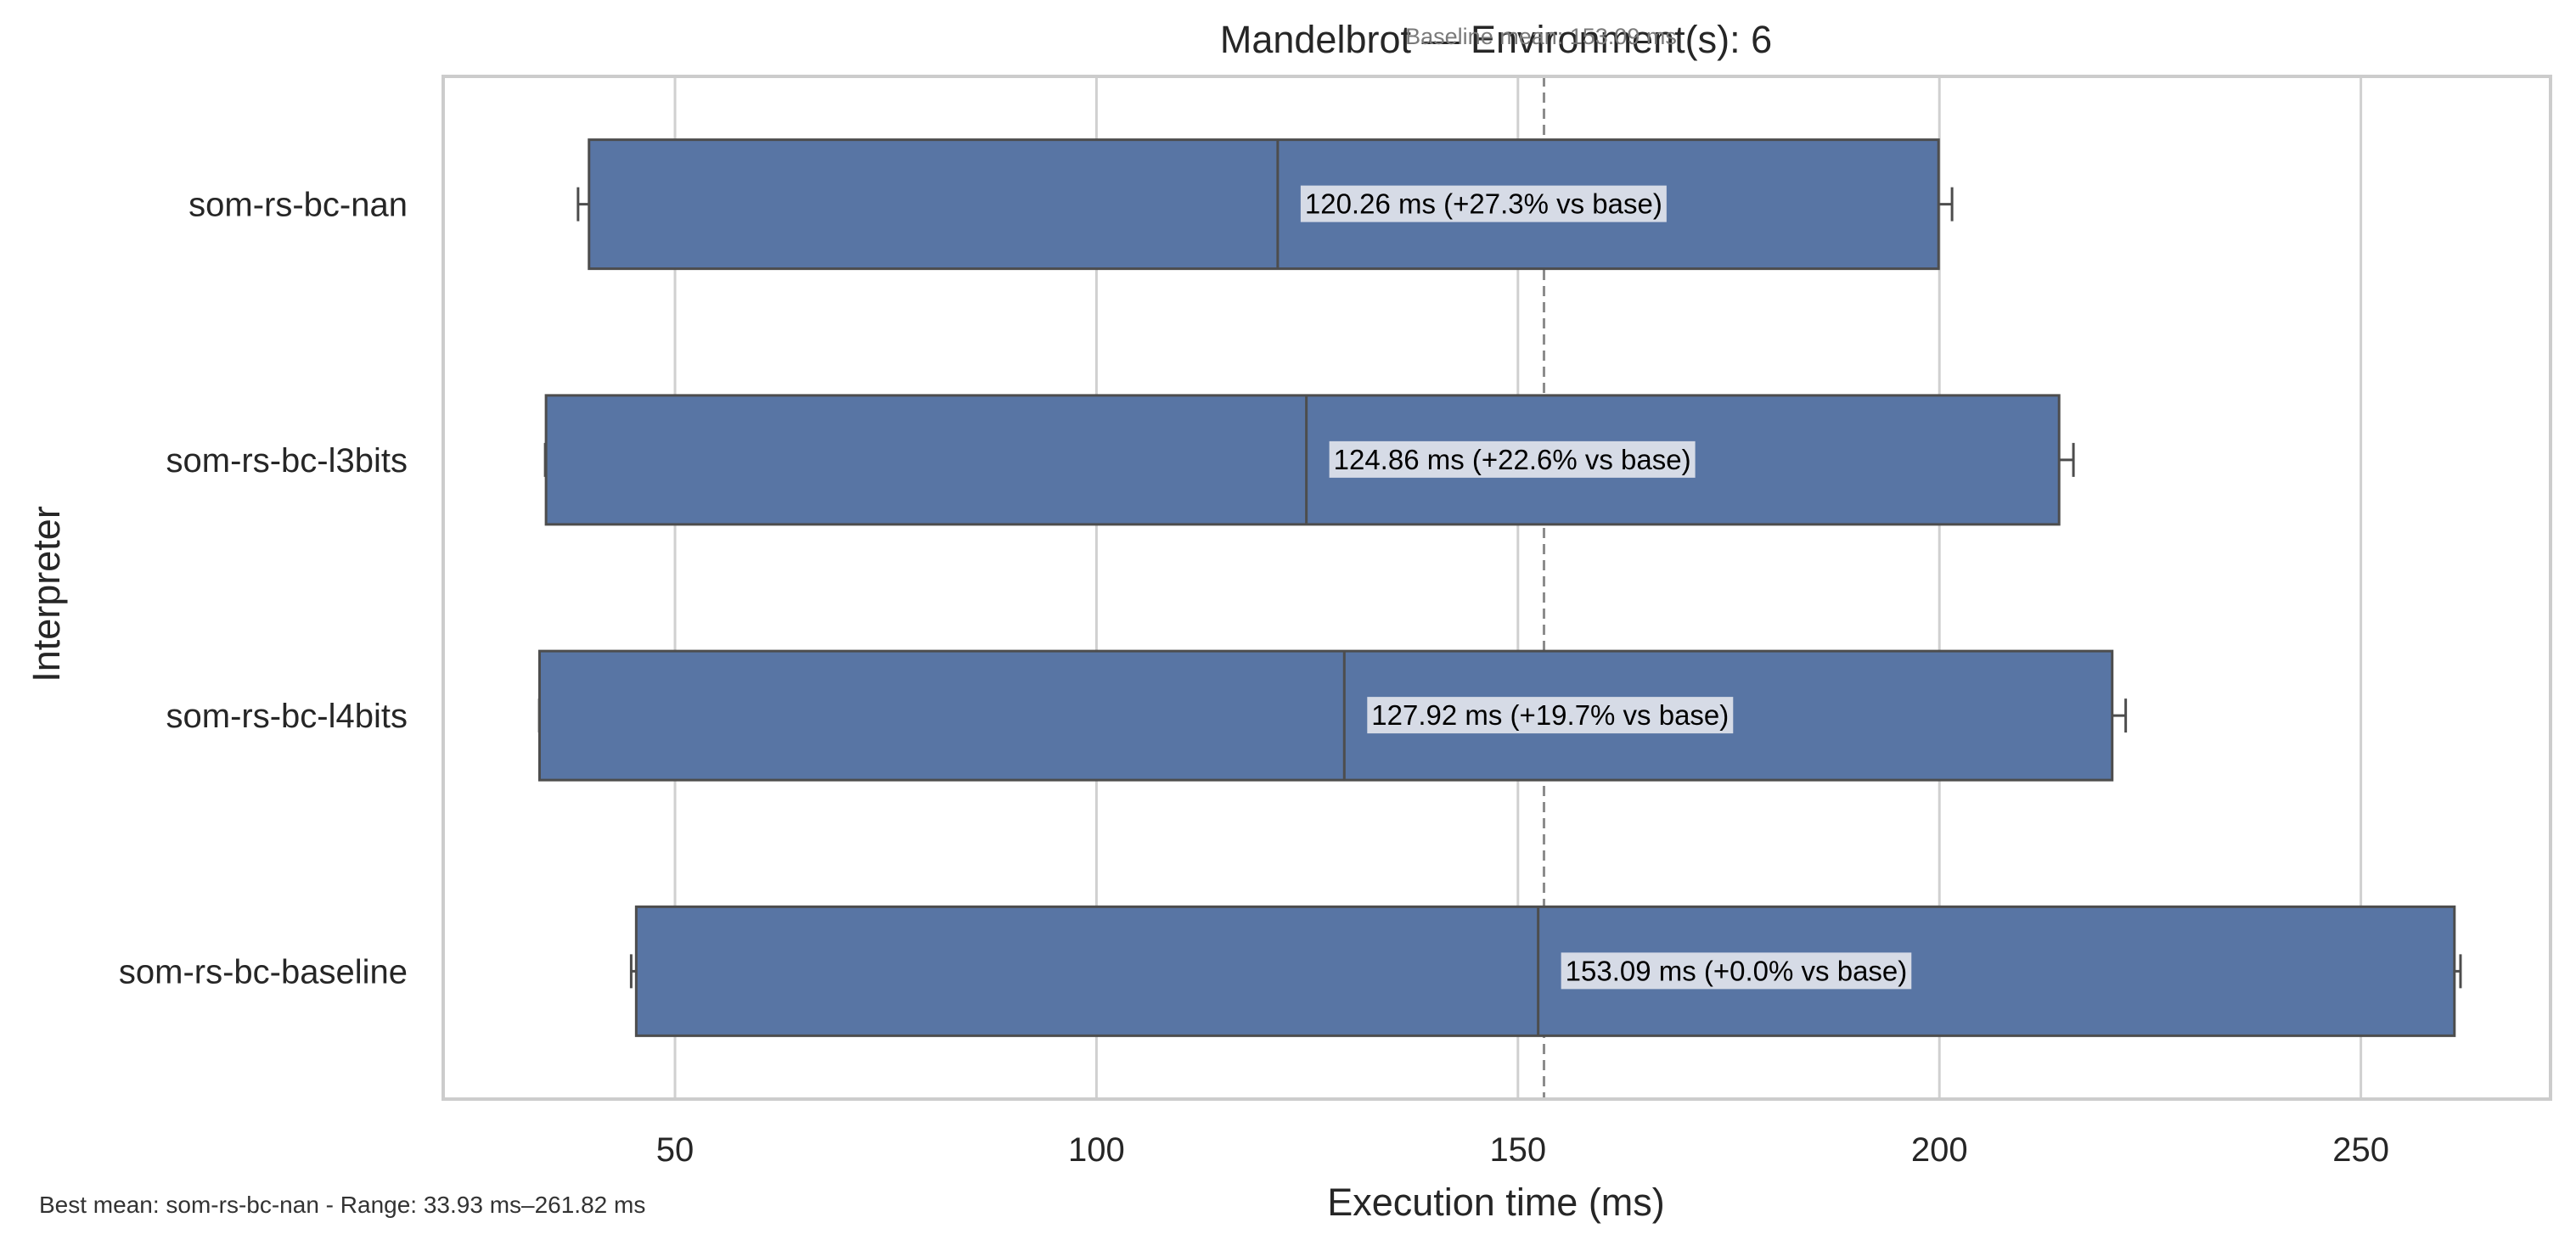 The image size is (2576, 1251). Describe the element at coordinates (1541, 36) in the screenshot. I see `baseline-reference-label: Baseline mean: 153.09 ms` at that location.